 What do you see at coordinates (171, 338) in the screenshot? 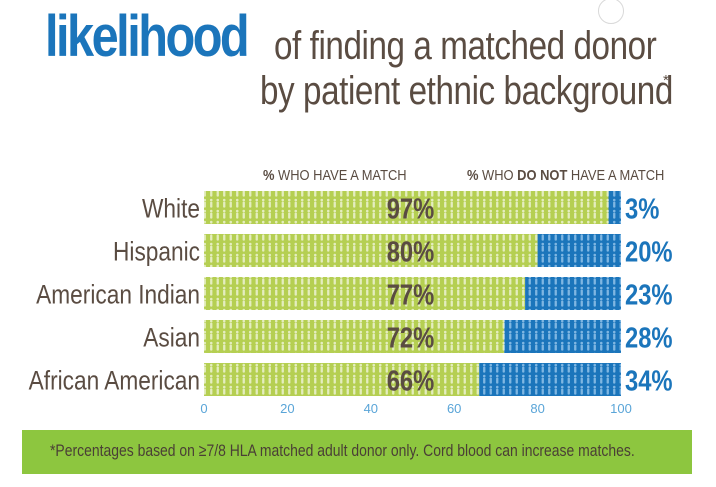
I see `category-label: Asian` at bounding box center [171, 338].